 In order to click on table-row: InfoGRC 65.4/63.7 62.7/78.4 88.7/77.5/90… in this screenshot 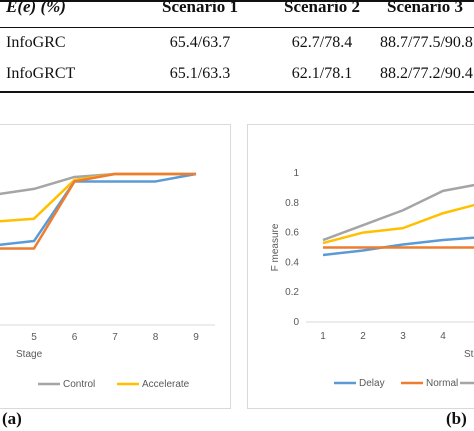, I will do `click(237, 43)`.